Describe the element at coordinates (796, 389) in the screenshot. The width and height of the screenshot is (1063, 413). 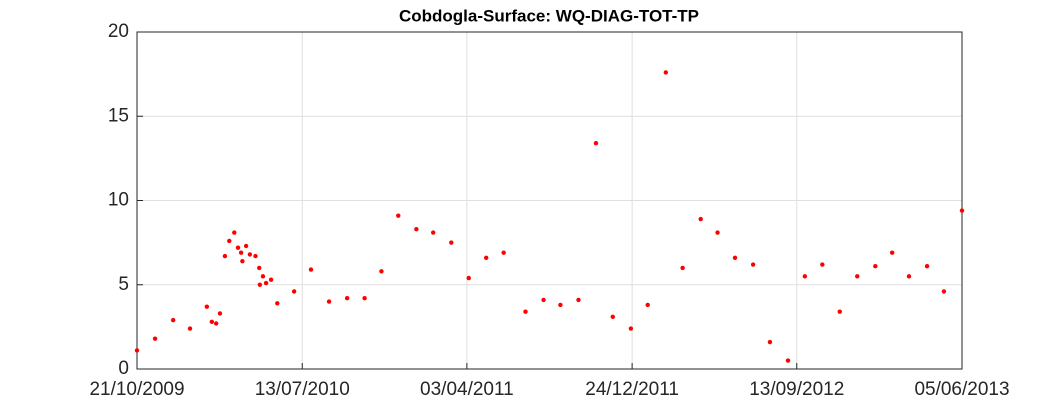
I see `x-tick-label: 13/09/2012` at that location.